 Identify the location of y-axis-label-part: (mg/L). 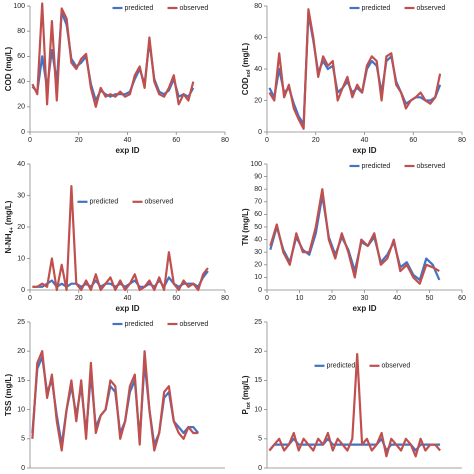
(8, 213).